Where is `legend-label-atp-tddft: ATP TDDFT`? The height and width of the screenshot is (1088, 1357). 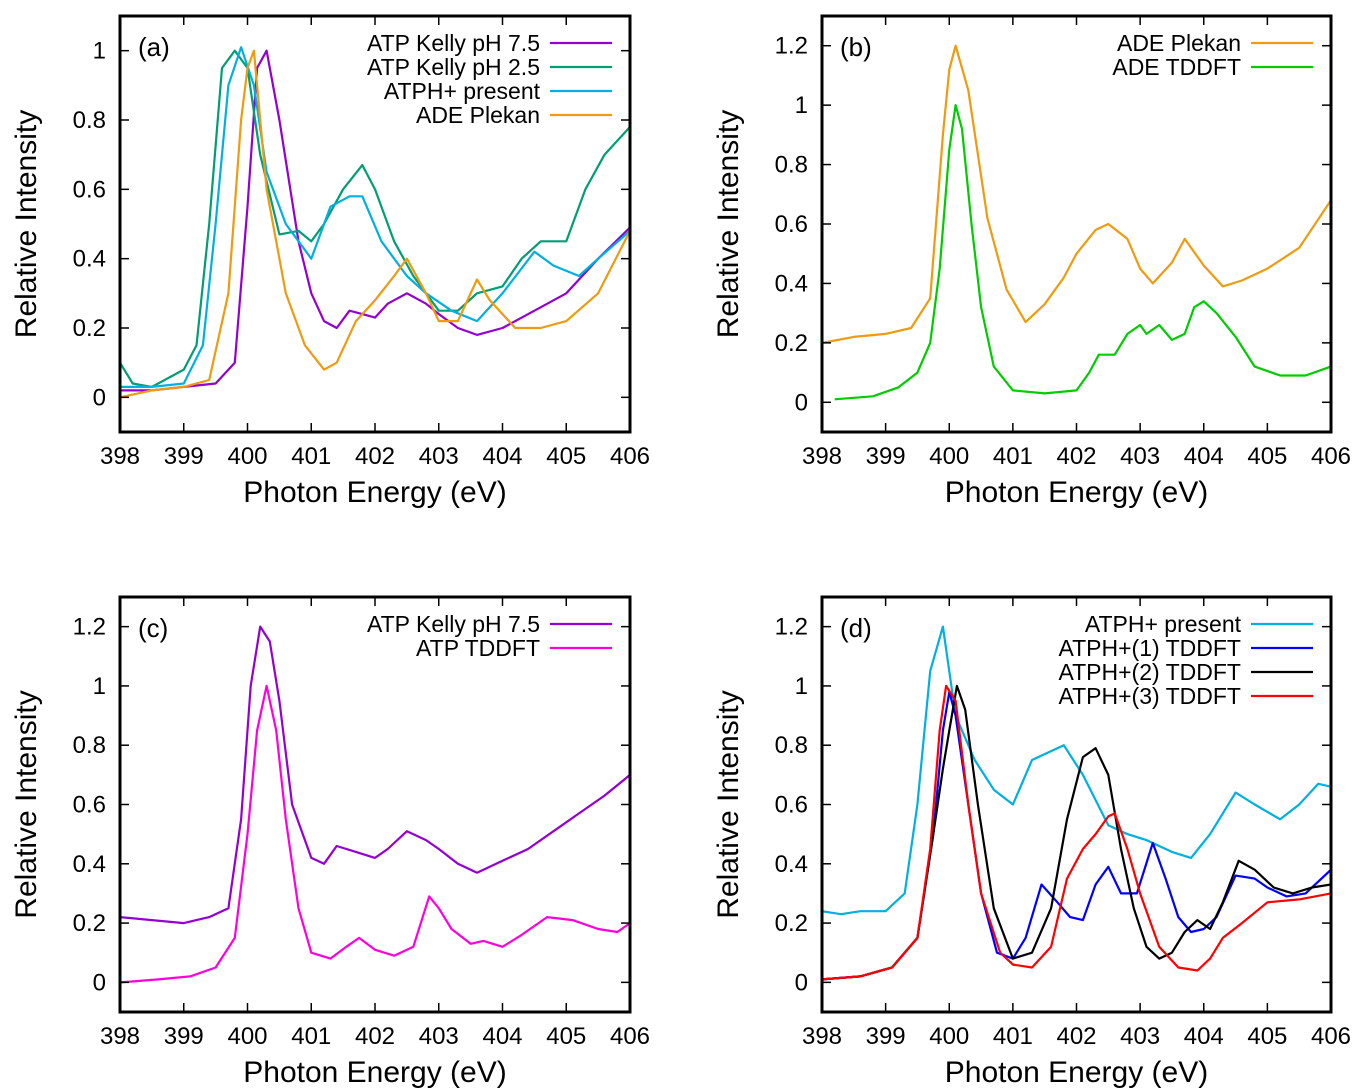
legend-label-atp-tddft: ATP TDDFT is located at coordinates (478, 648).